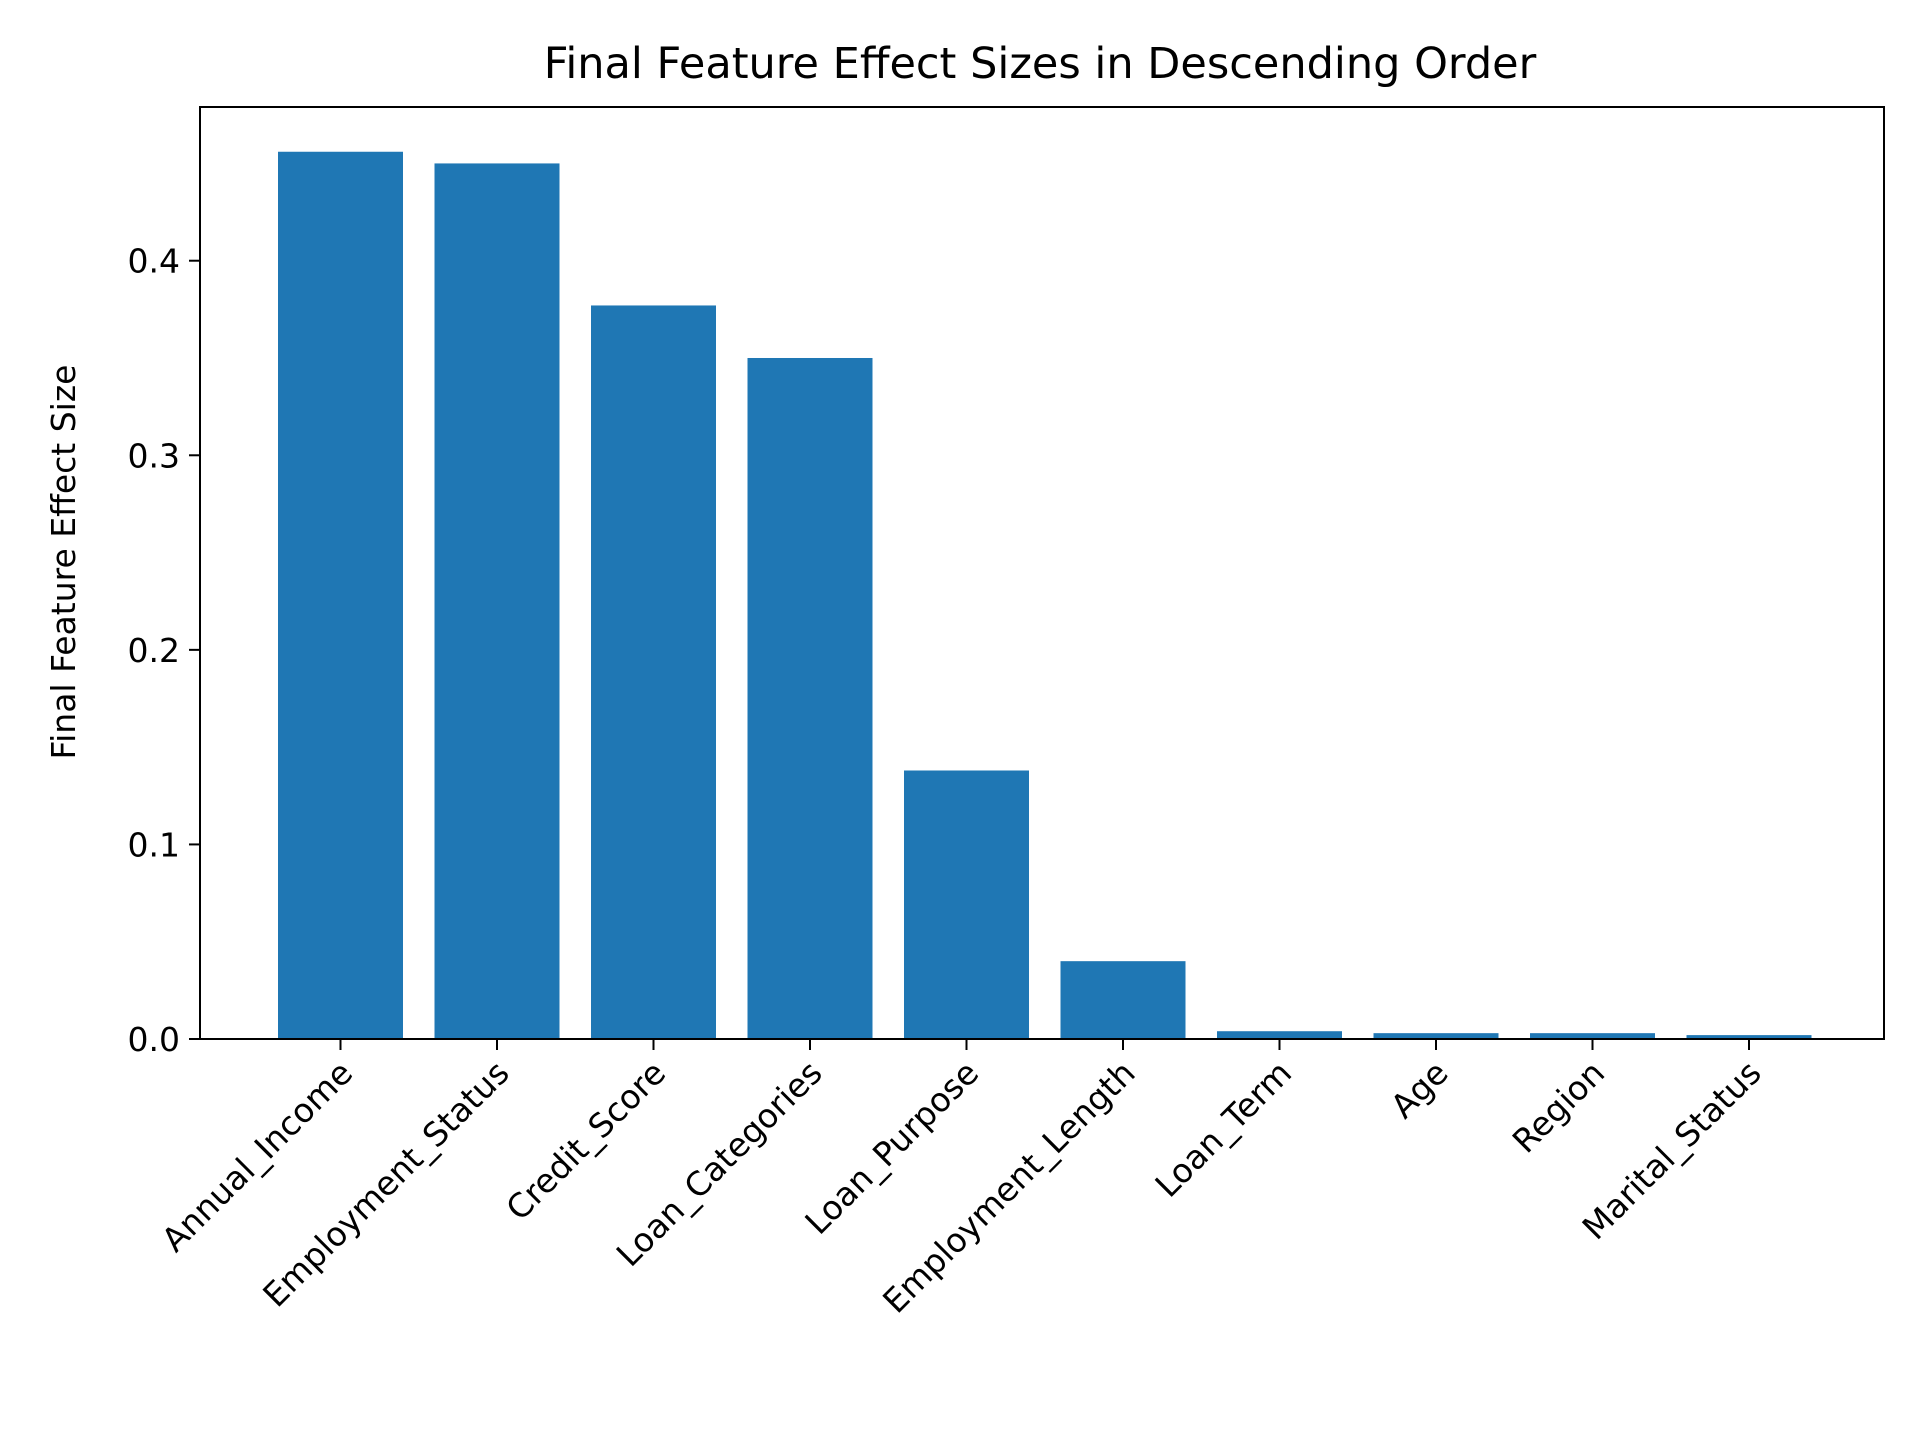 The image size is (1920, 1440). What do you see at coordinates (1419, 1089) in the screenshot?
I see `x-tick-label: Age` at bounding box center [1419, 1089].